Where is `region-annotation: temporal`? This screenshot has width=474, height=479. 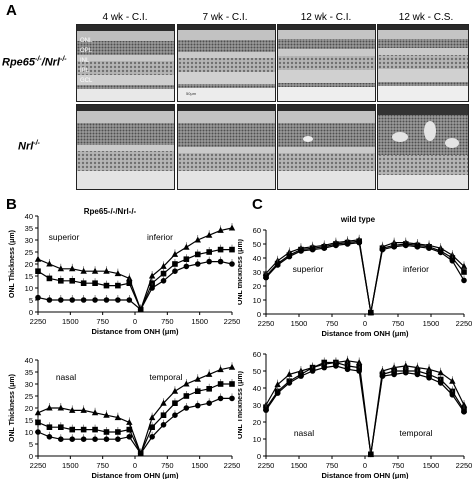
region-annotation: temporal is located at coordinates (415, 433).